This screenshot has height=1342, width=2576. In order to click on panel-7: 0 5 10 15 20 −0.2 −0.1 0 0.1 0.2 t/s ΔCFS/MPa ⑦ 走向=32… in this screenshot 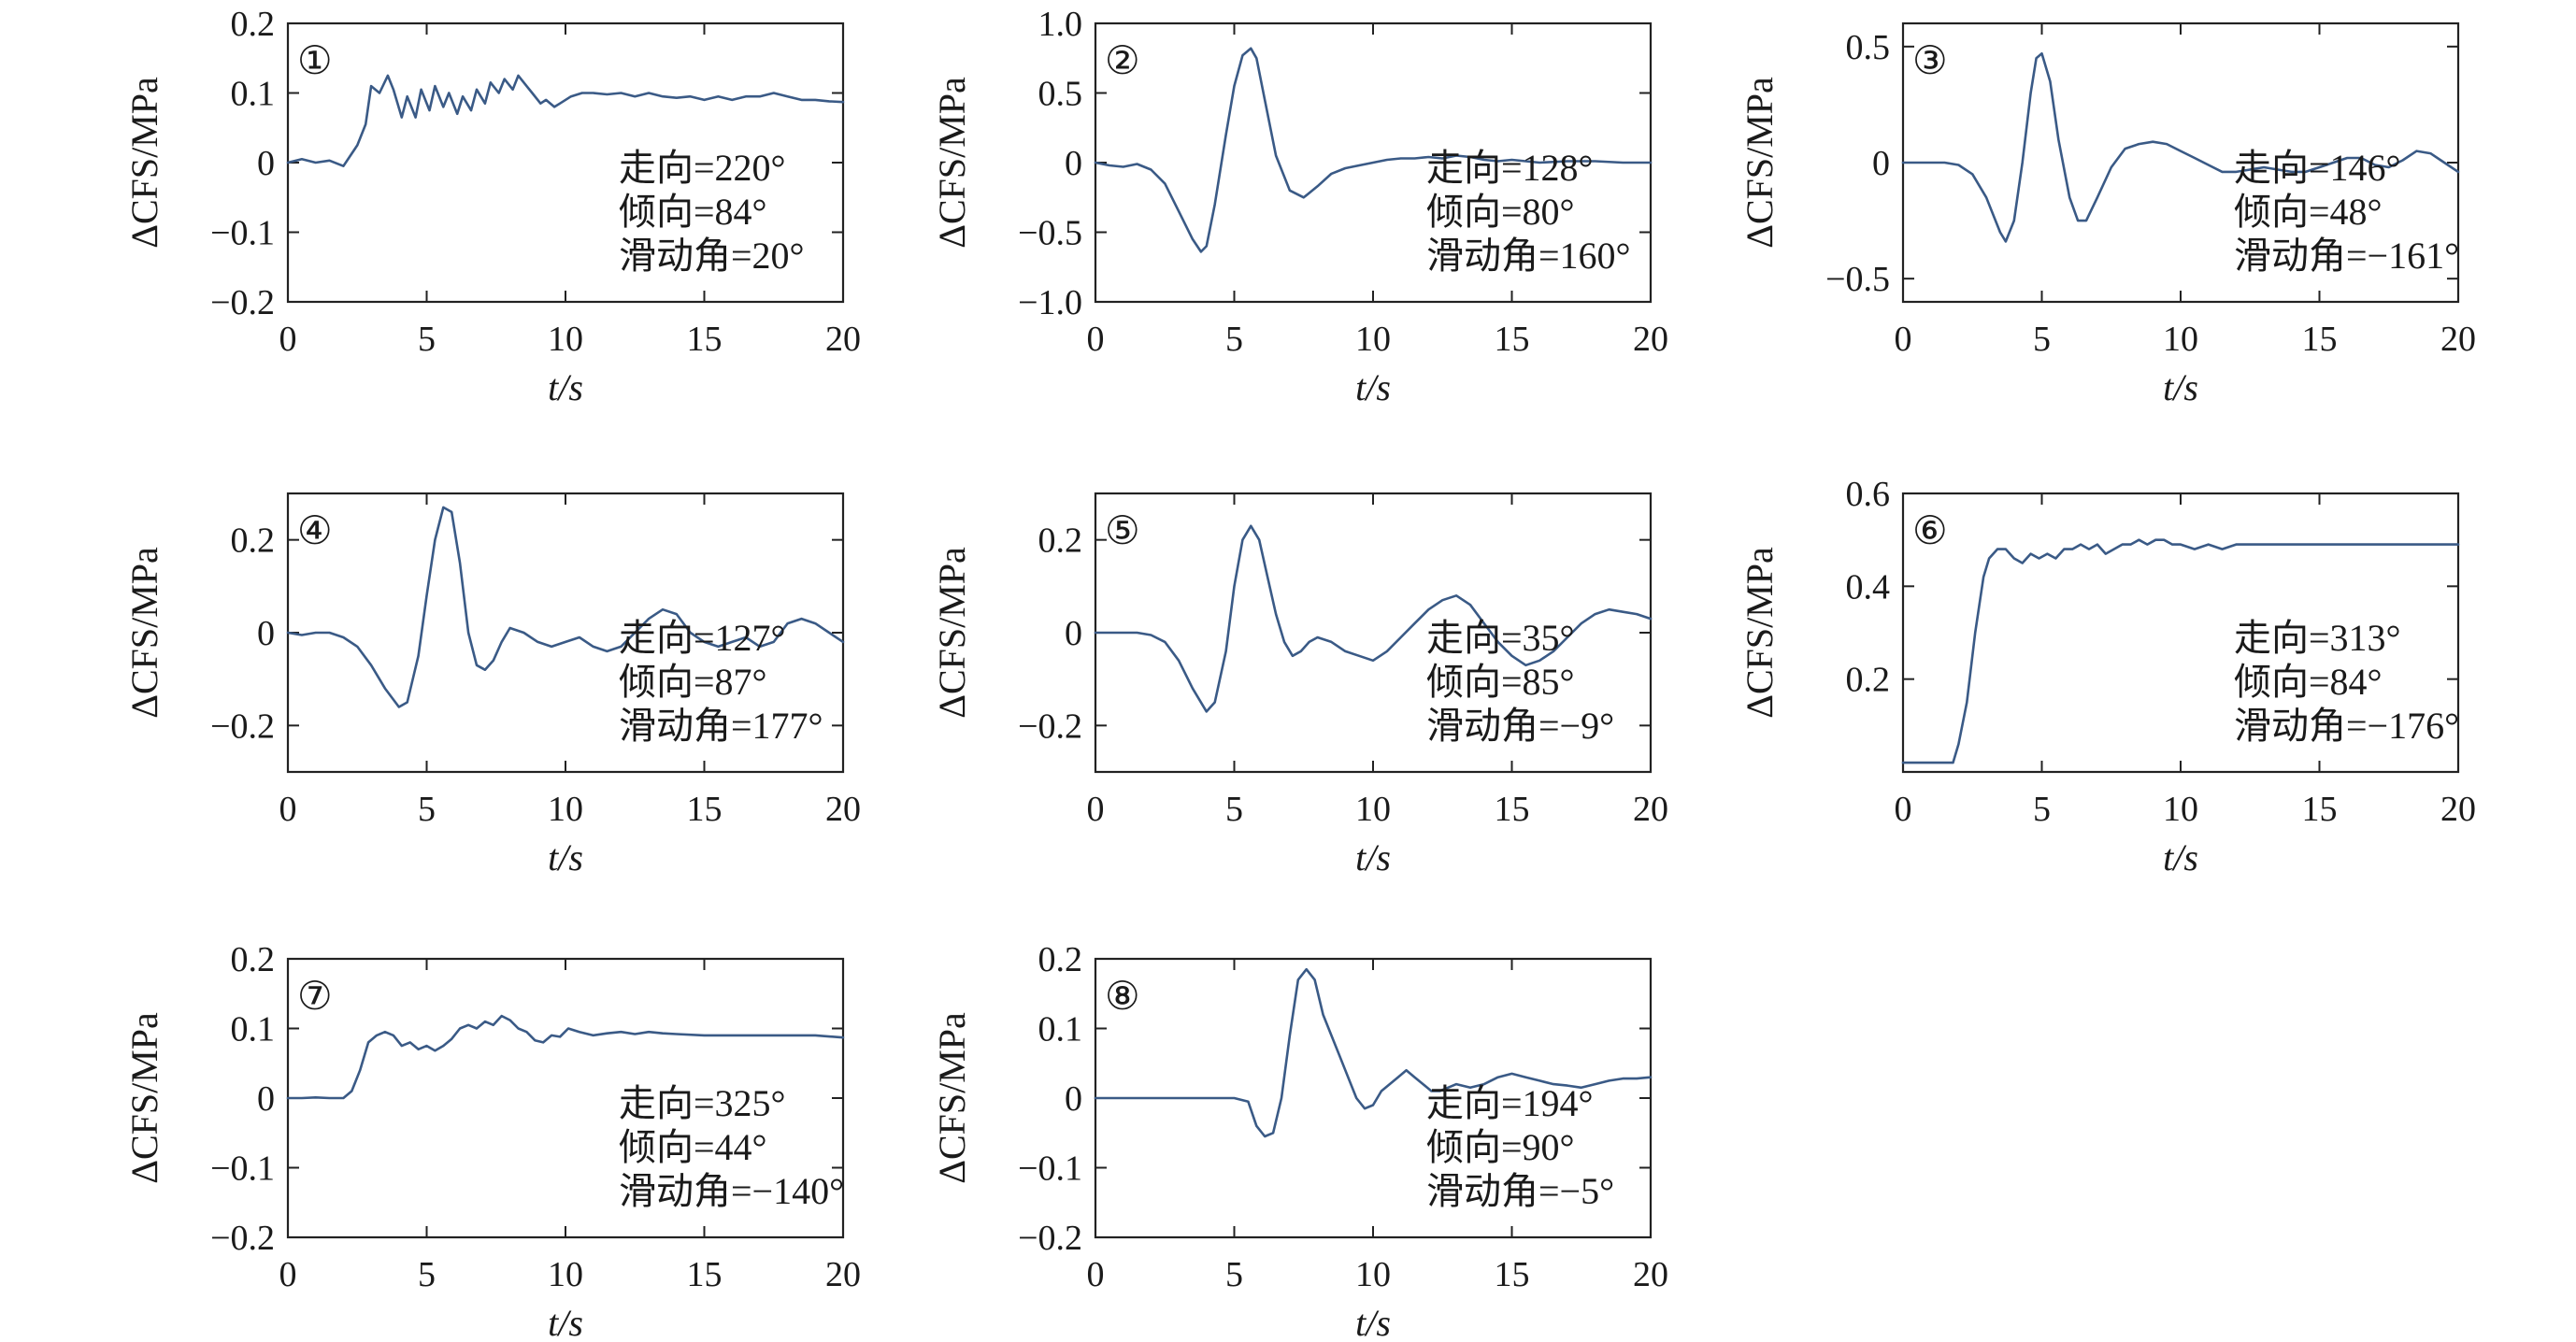, I will do `click(492, 1141)`.